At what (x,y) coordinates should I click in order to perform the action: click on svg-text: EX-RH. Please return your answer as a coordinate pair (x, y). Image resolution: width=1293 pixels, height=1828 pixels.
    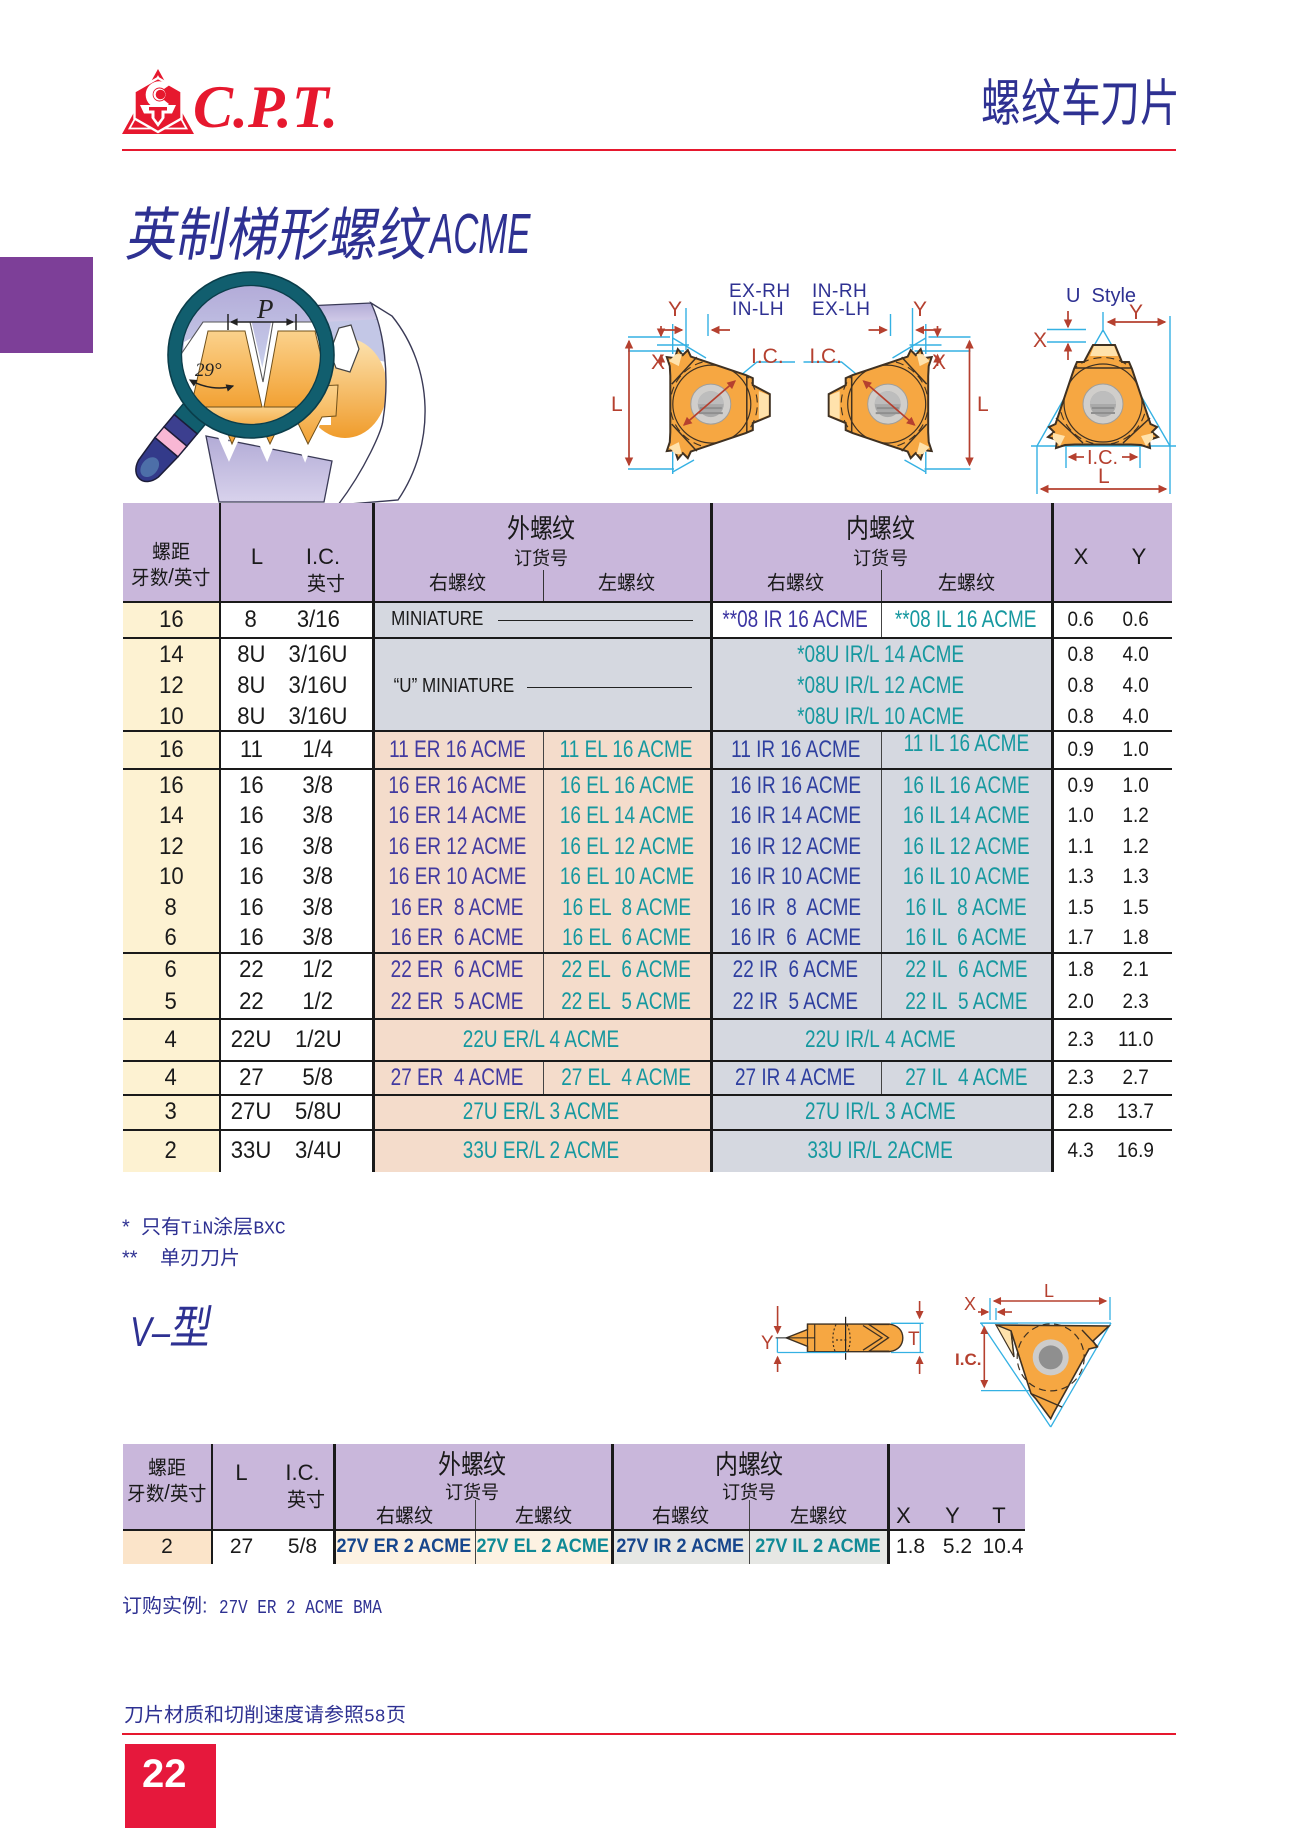
    Looking at the image, I should click on (760, 291).